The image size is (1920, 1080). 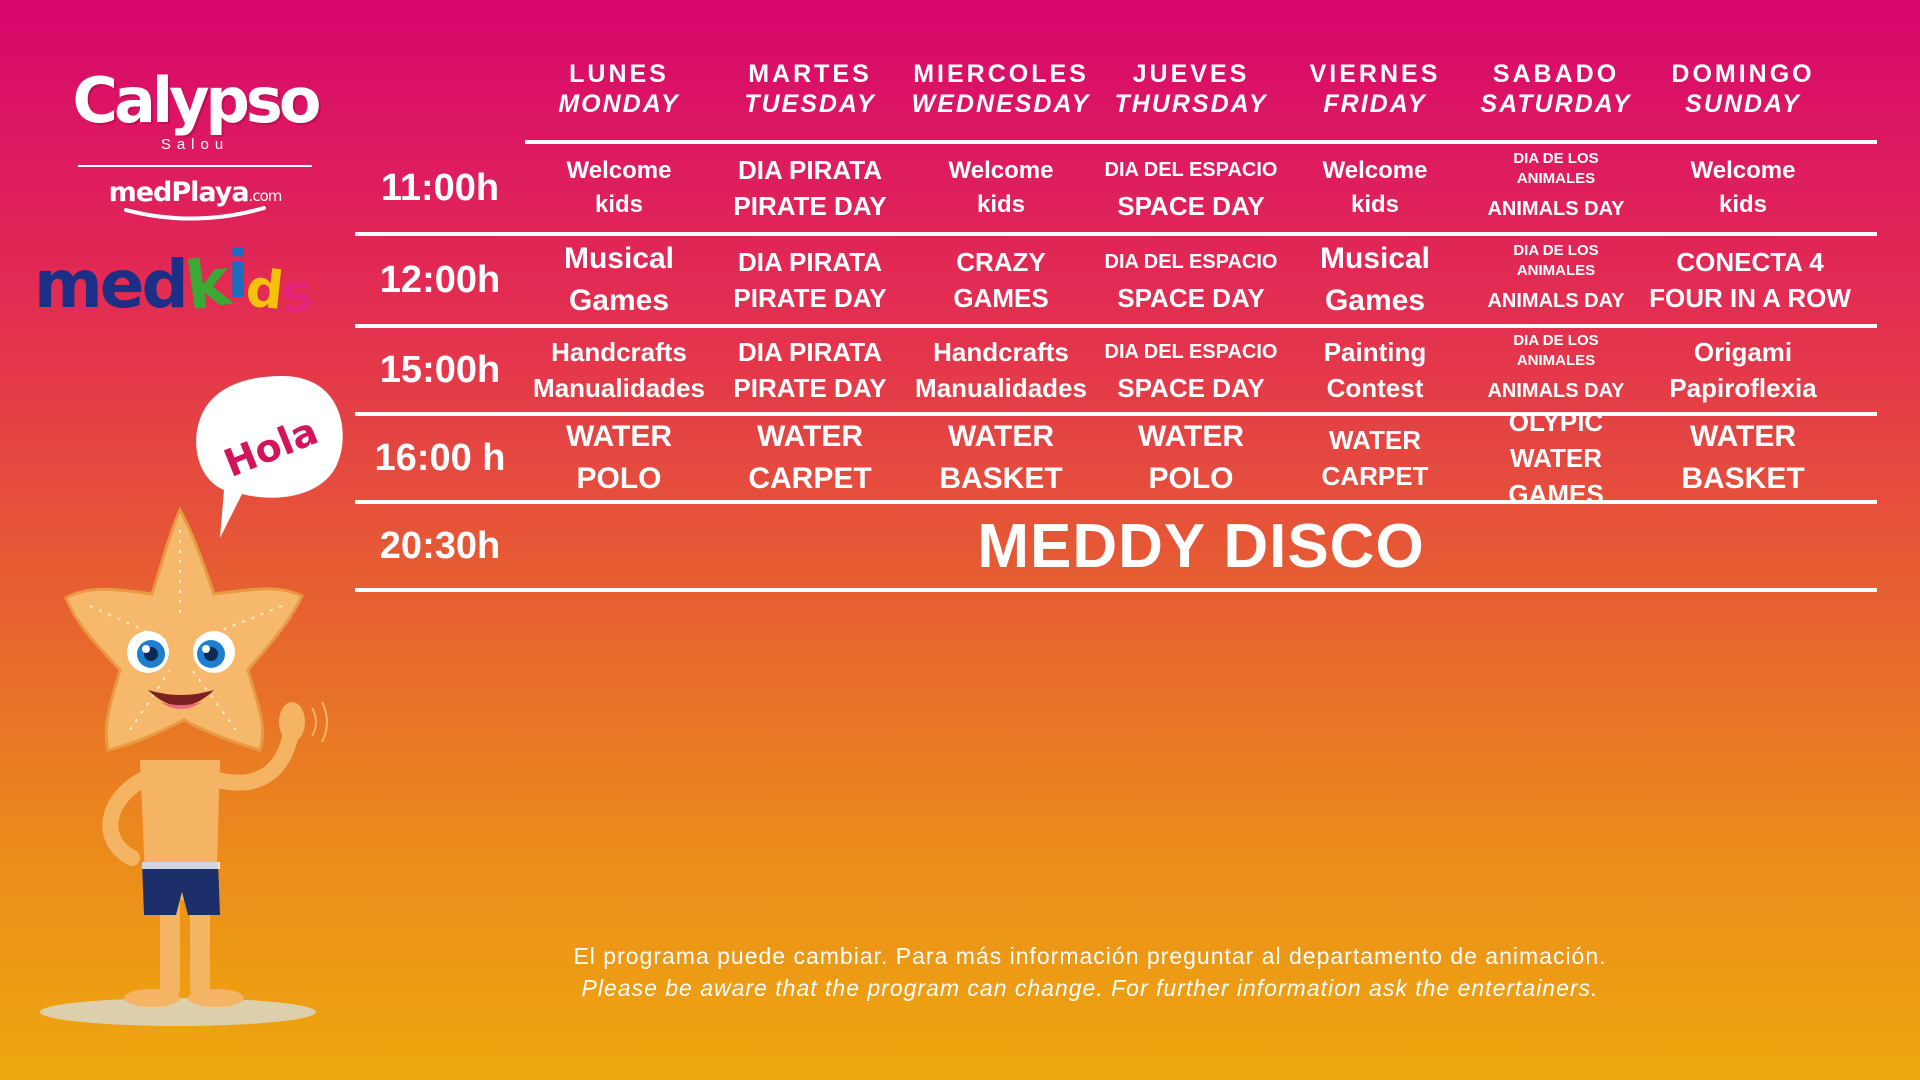 What do you see at coordinates (810, 104) in the screenshot?
I see `day-en: TUESDAY` at bounding box center [810, 104].